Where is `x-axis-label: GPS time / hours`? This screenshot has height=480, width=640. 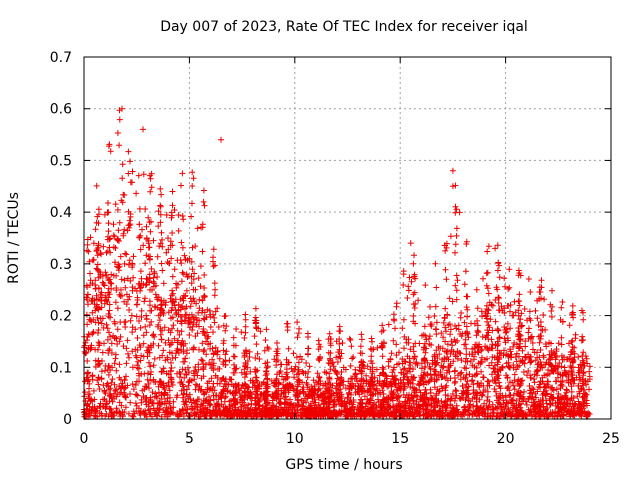
x-axis-label: GPS time / hours is located at coordinates (343, 465).